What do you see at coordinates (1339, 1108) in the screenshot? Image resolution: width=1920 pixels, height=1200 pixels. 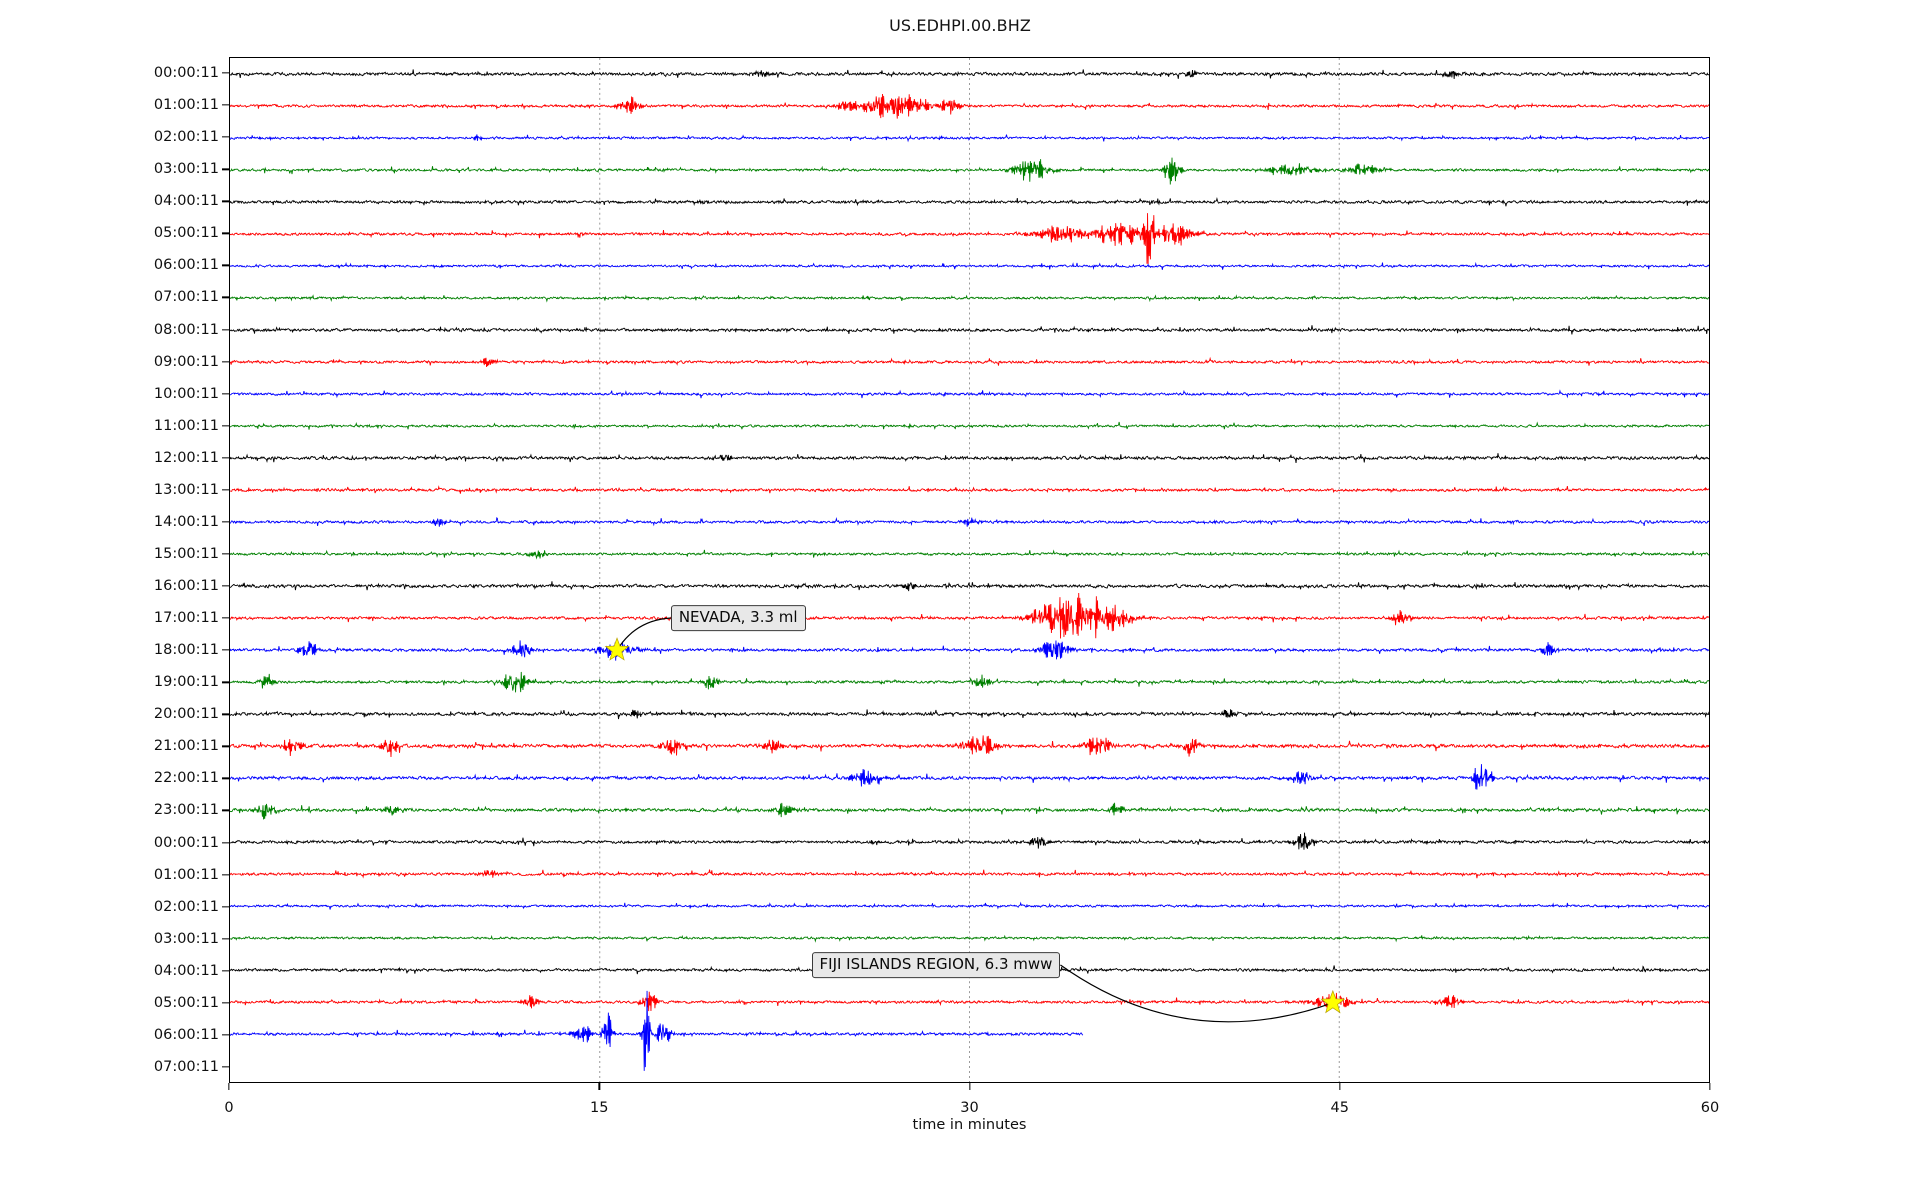 I see `x-axis-tick-label: 45` at bounding box center [1339, 1108].